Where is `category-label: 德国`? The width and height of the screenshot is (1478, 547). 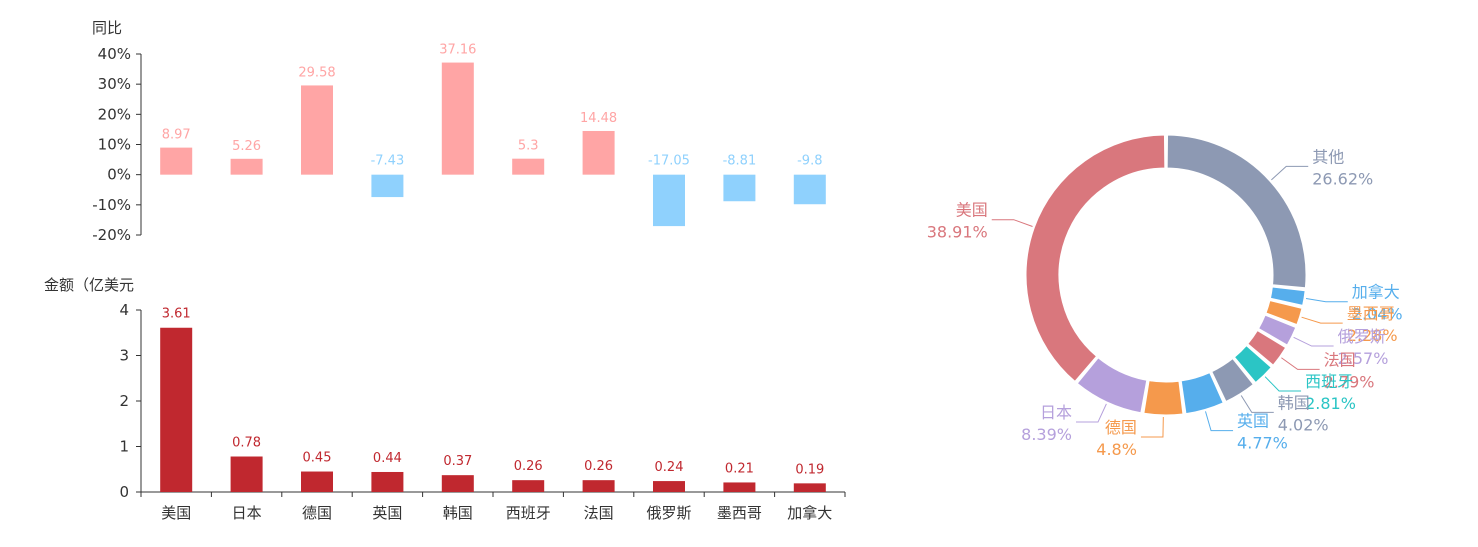 category-label: 德国 is located at coordinates (317, 513).